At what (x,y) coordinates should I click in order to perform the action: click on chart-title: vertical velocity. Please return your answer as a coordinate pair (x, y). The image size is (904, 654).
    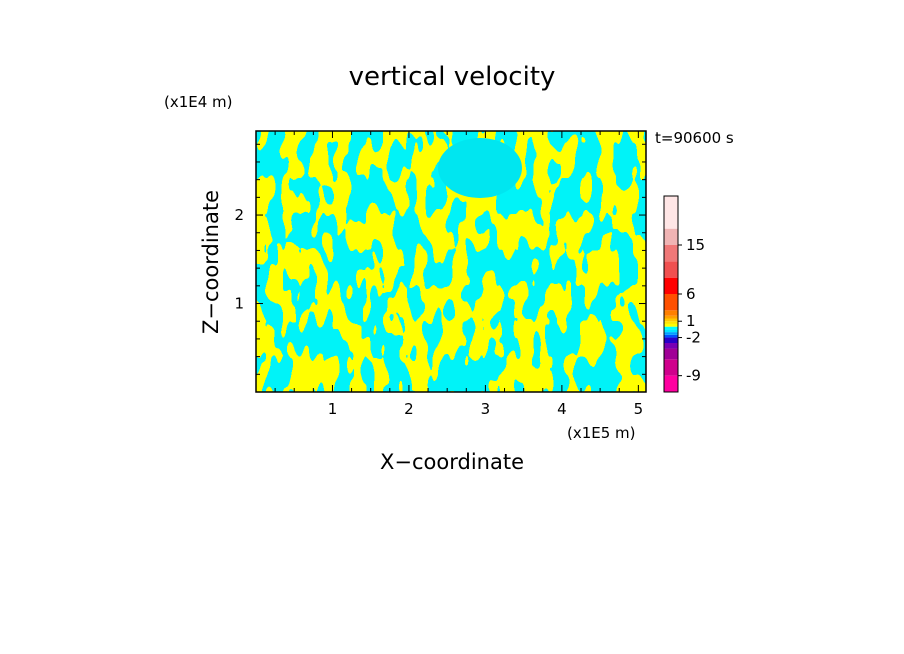
    Looking at the image, I should click on (452, 77).